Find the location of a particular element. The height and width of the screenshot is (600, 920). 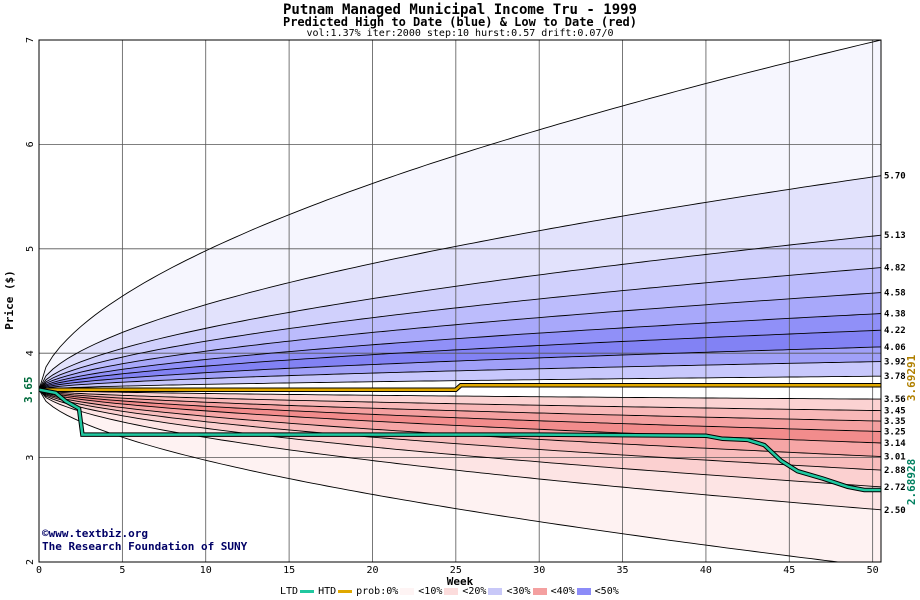

percentile-end-label: 3.56 is located at coordinates (895, 400).